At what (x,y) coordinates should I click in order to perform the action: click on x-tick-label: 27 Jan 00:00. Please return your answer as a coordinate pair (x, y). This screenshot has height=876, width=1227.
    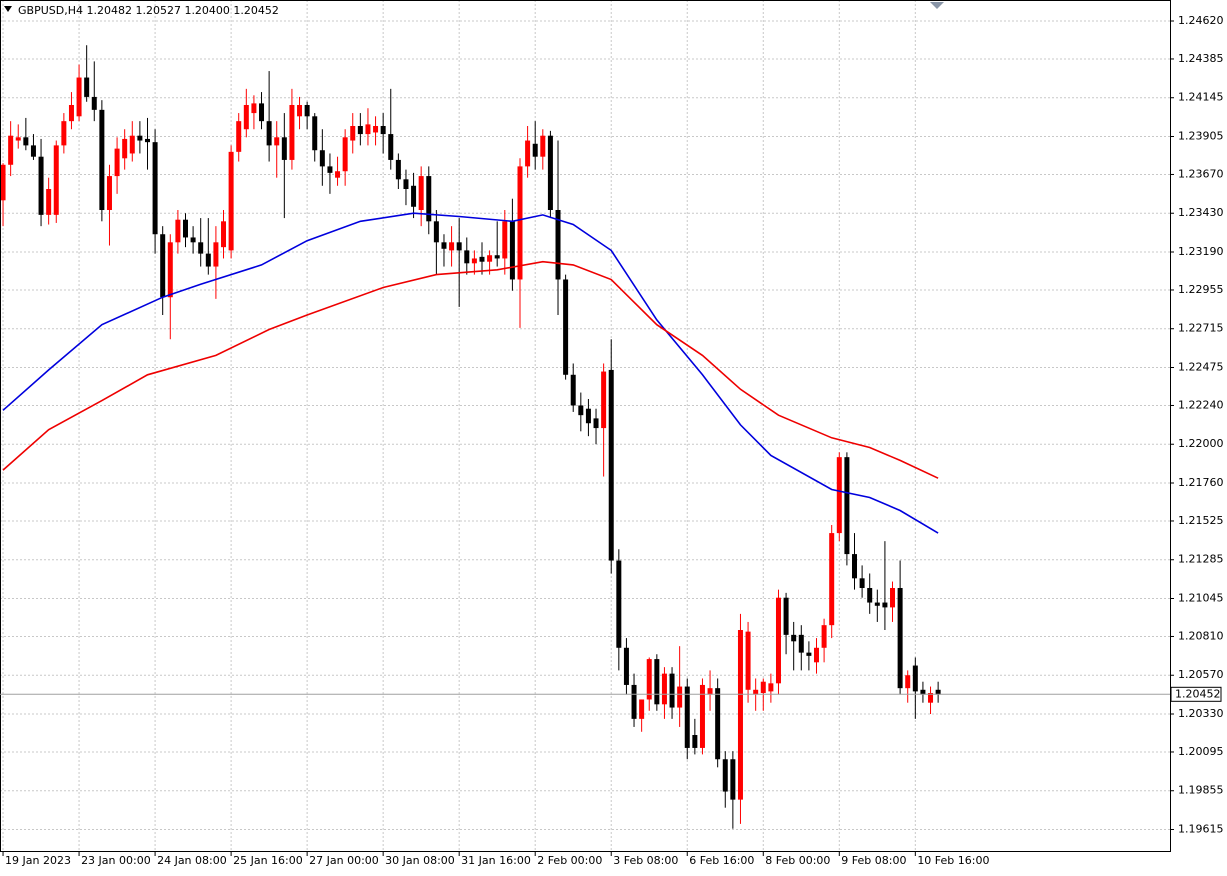
    Looking at the image, I should click on (344, 860).